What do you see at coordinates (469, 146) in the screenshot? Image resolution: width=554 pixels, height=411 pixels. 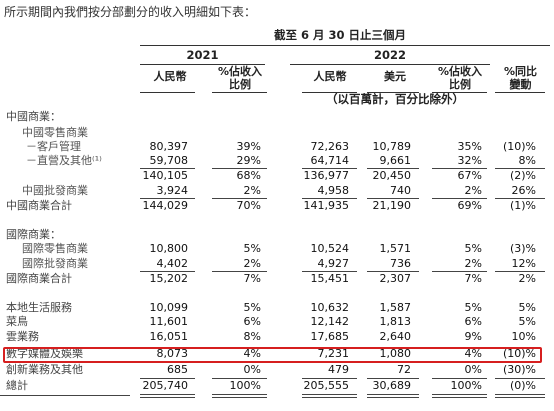 I see `cell-c5: 35%` at bounding box center [469, 146].